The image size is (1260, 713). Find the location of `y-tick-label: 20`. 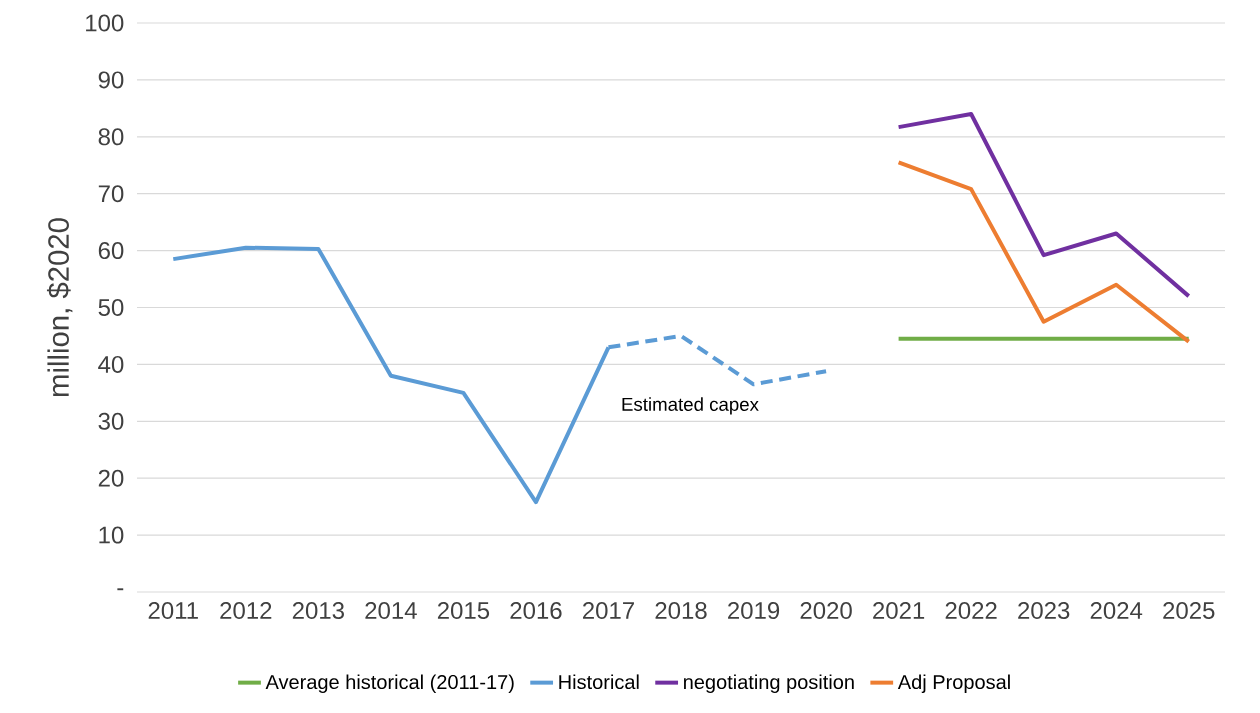

y-tick-label: 20 is located at coordinates (111, 478).